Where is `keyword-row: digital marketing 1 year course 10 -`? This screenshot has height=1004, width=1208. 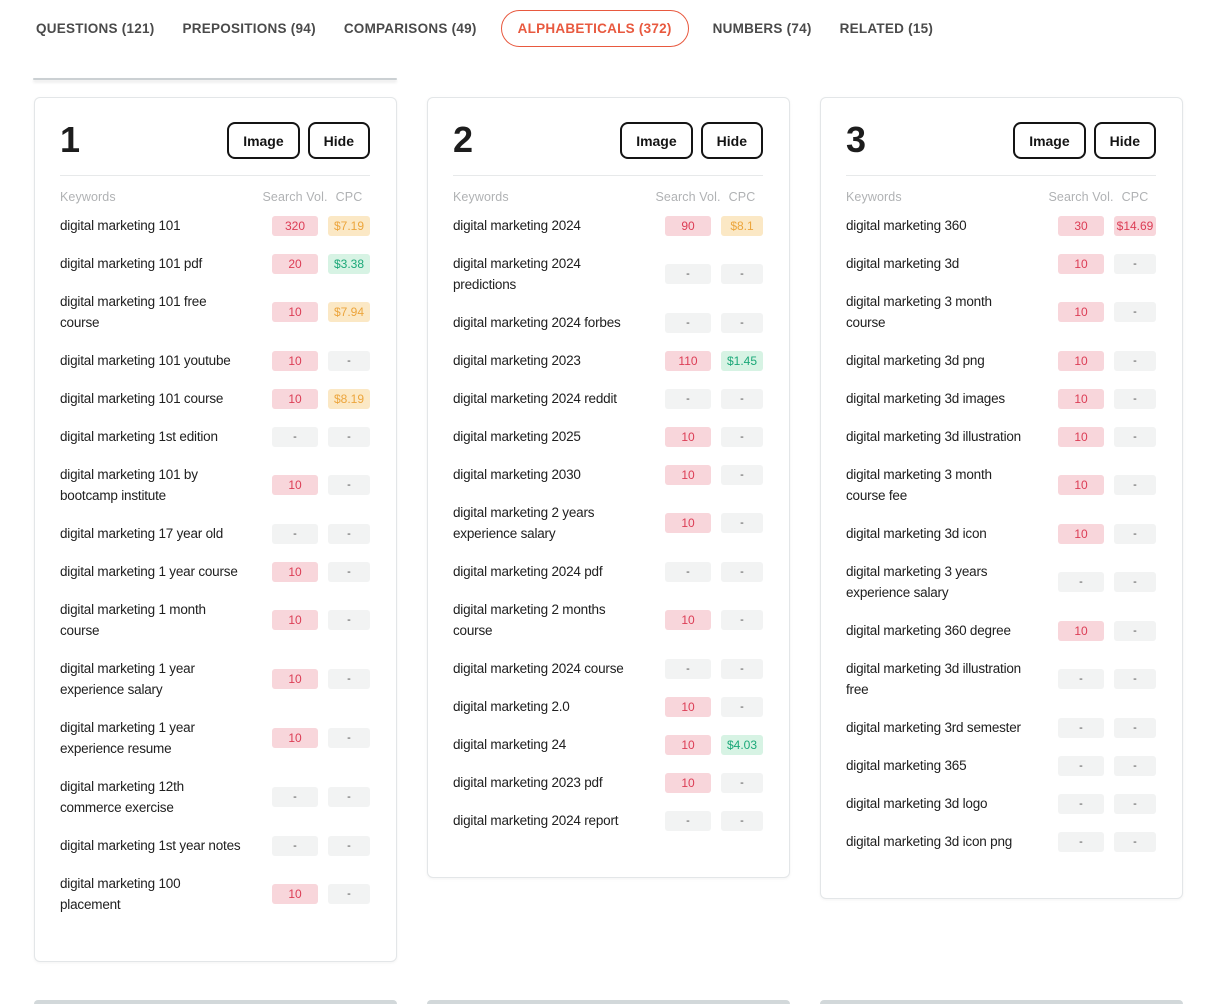 keyword-row: digital marketing 1 year course 10 - is located at coordinates (215, 571).